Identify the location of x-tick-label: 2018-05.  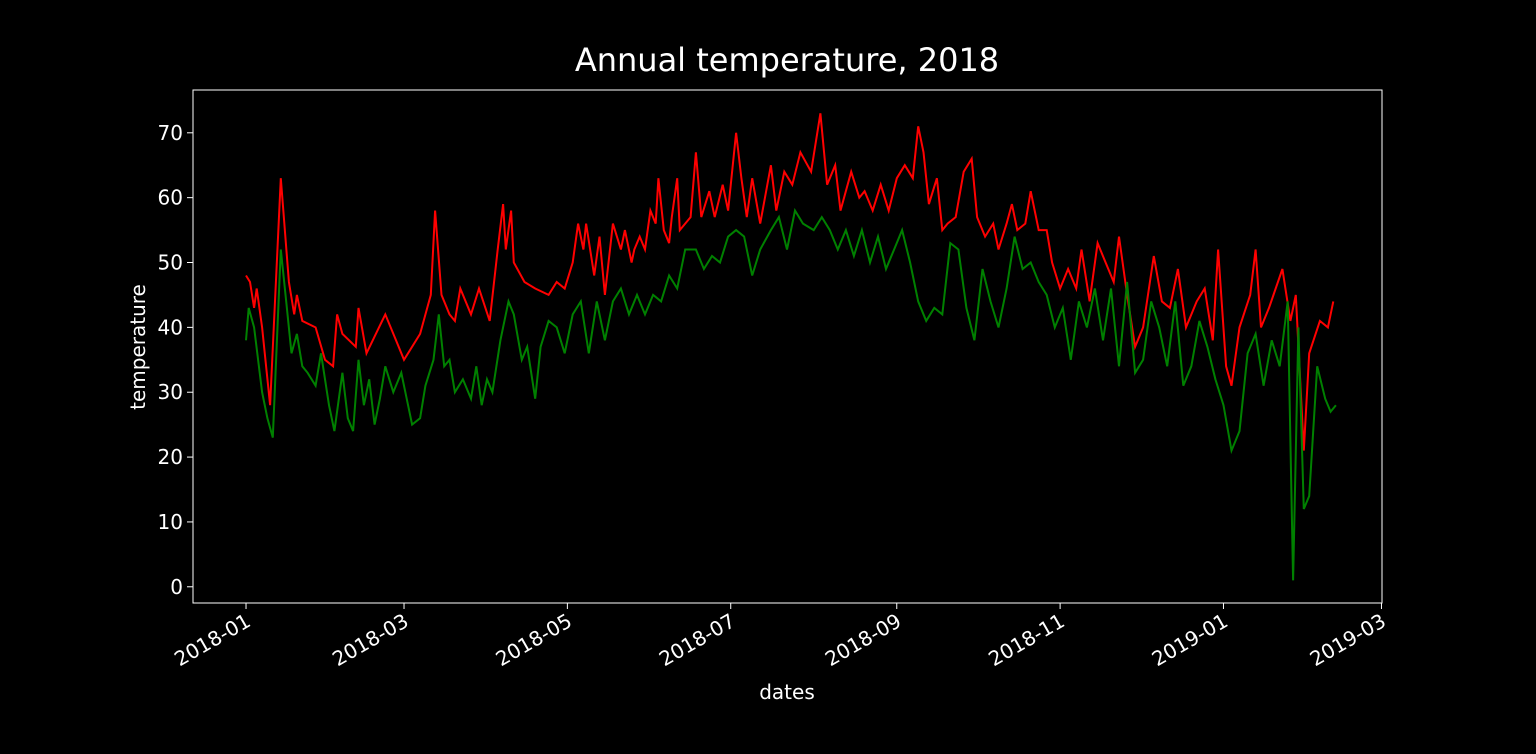
(533, 640).